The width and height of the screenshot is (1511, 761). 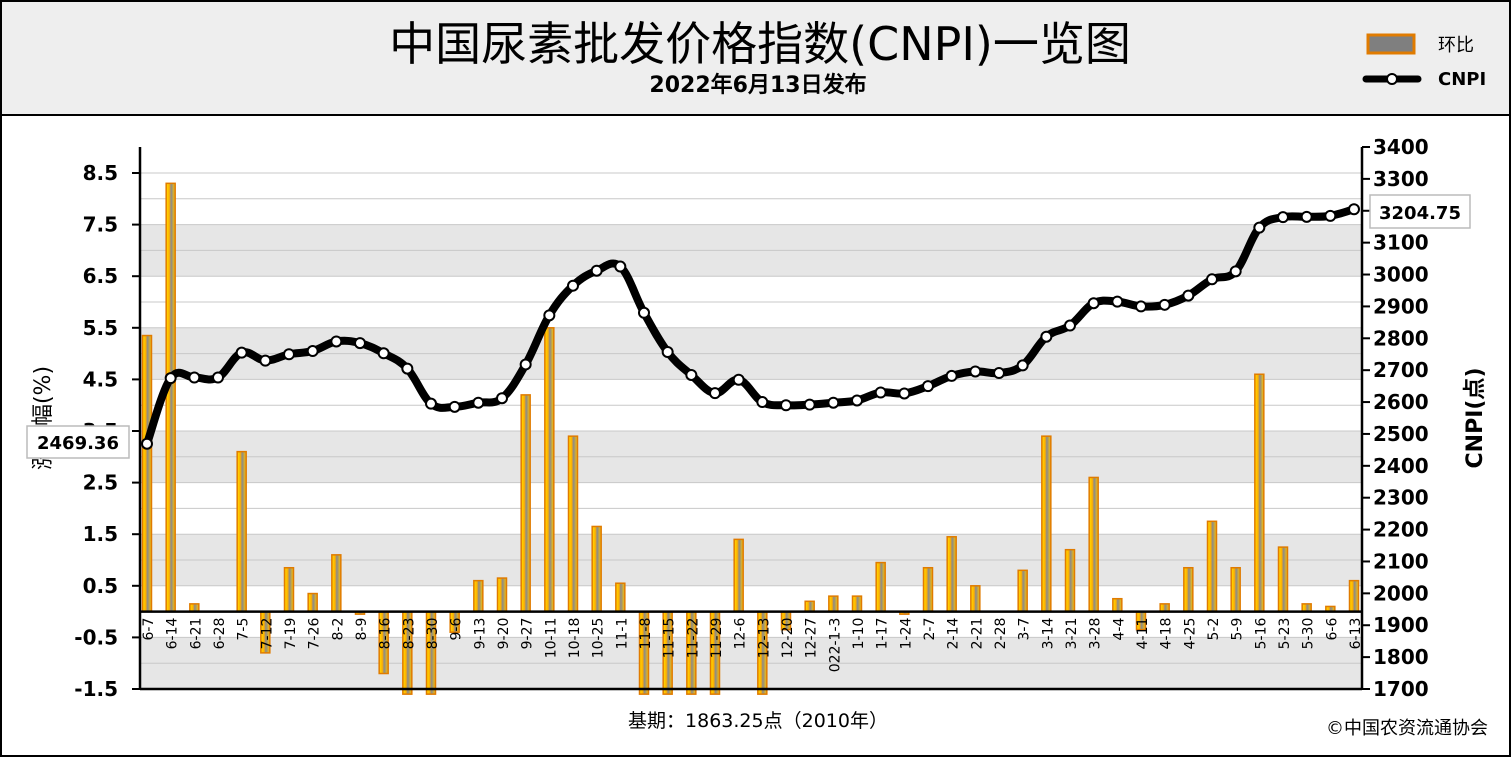 I want to click on last-value-callout: 3204.75, so click(x=1420, y=211).